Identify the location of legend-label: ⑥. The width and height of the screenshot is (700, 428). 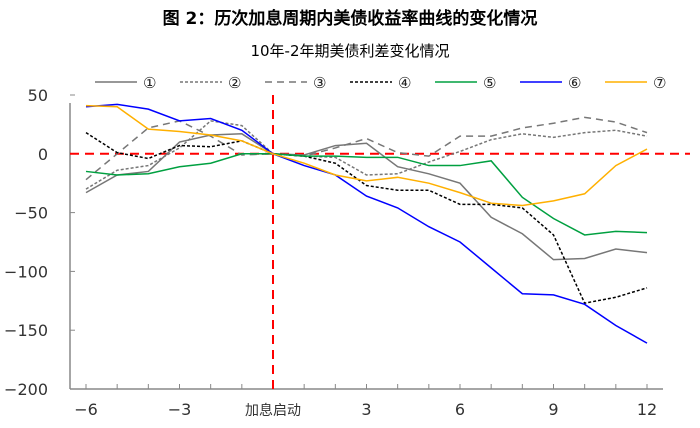
(574, 83).